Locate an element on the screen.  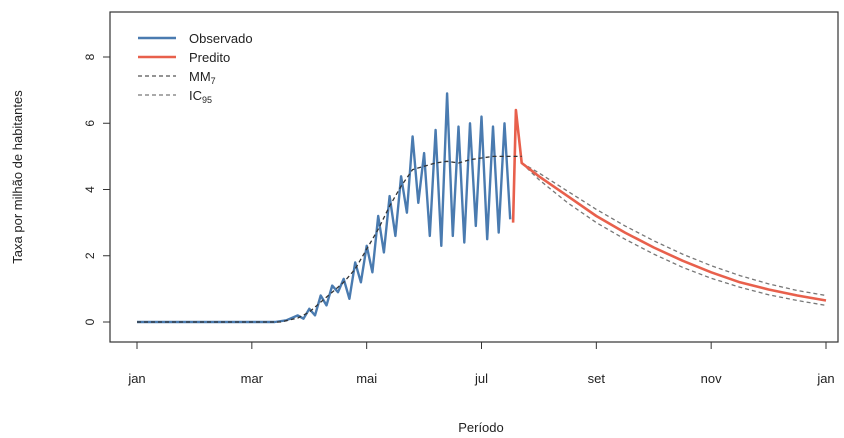
x-tick-label: jul is located at coordinates (481, 378).